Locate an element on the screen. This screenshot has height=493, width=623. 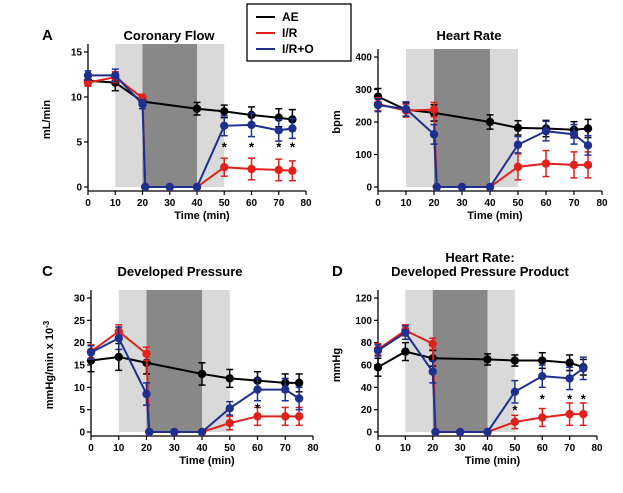
y-tick-label: 300 is located at coordinates (363, 90).